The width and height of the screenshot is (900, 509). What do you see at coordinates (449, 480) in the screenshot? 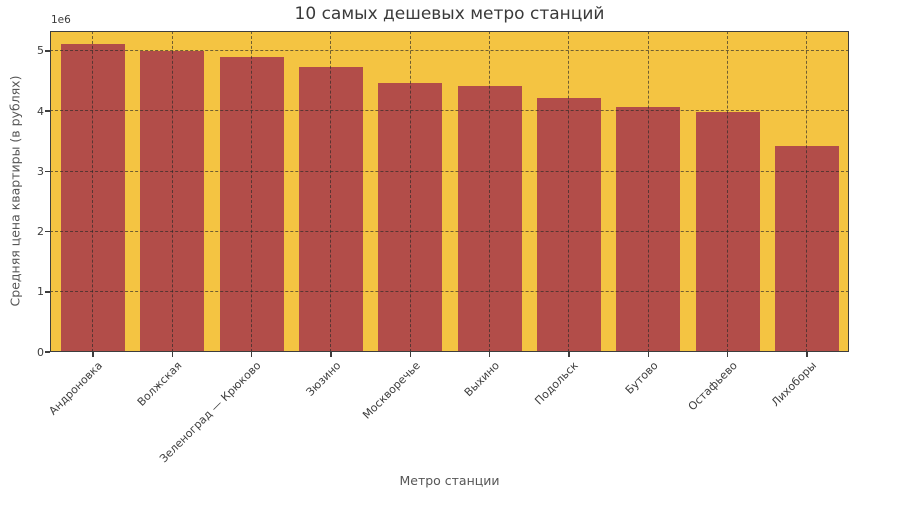
I see `x-axis-label: Метро станции` at bounding box center [449, 480].